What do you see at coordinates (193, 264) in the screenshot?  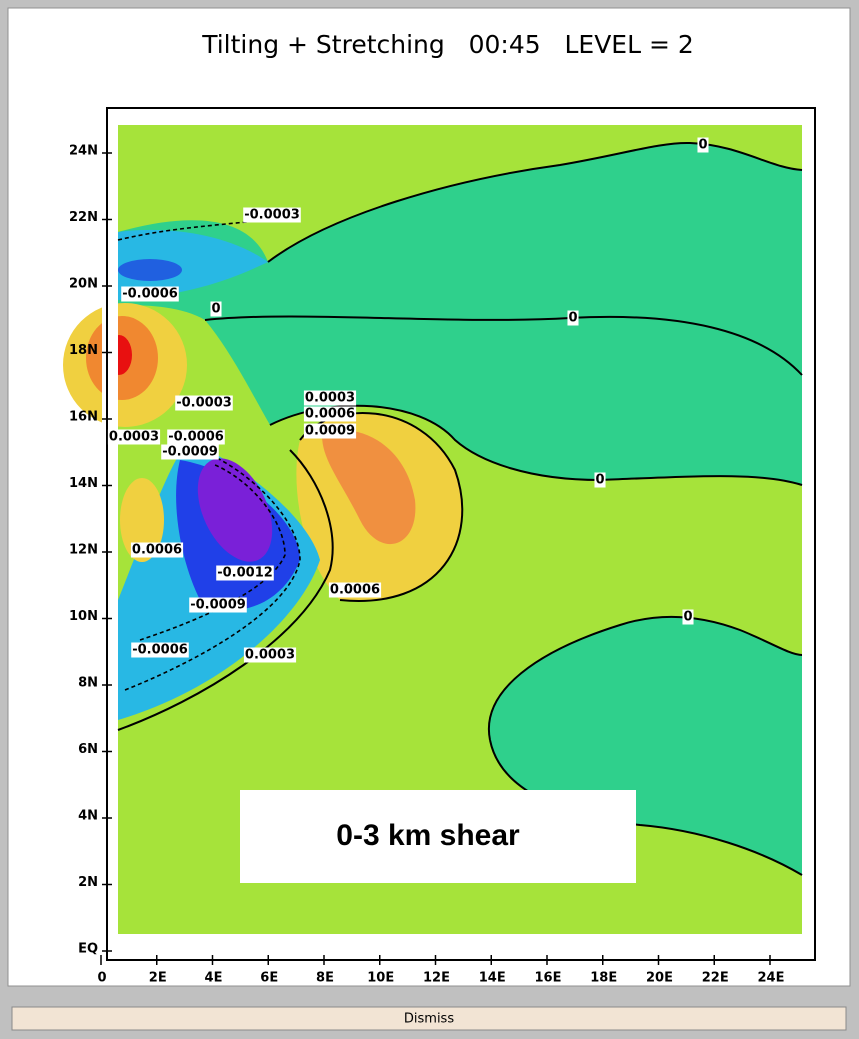 I see `fill-cyan` at bounding box center [193, 264].